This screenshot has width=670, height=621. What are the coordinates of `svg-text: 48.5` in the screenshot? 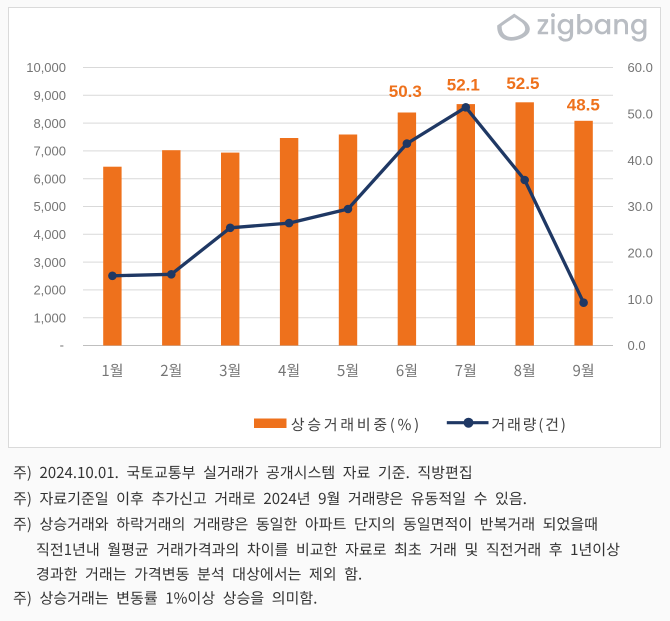 It's located at (583, 105).